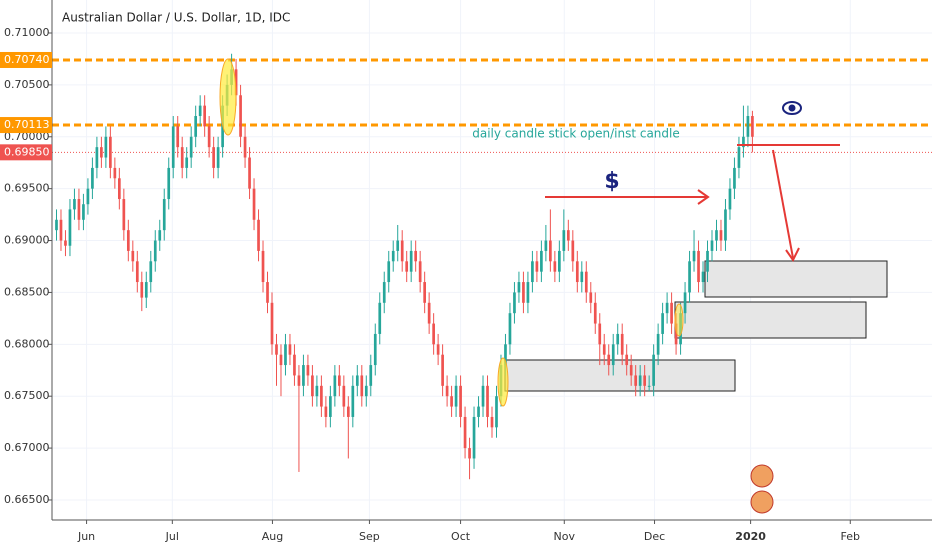 This screenshot has width=932, height=550. Describe the element at coordinates (565, 536) in the screenshot. I see `x-tick-label: Nov` at that location.